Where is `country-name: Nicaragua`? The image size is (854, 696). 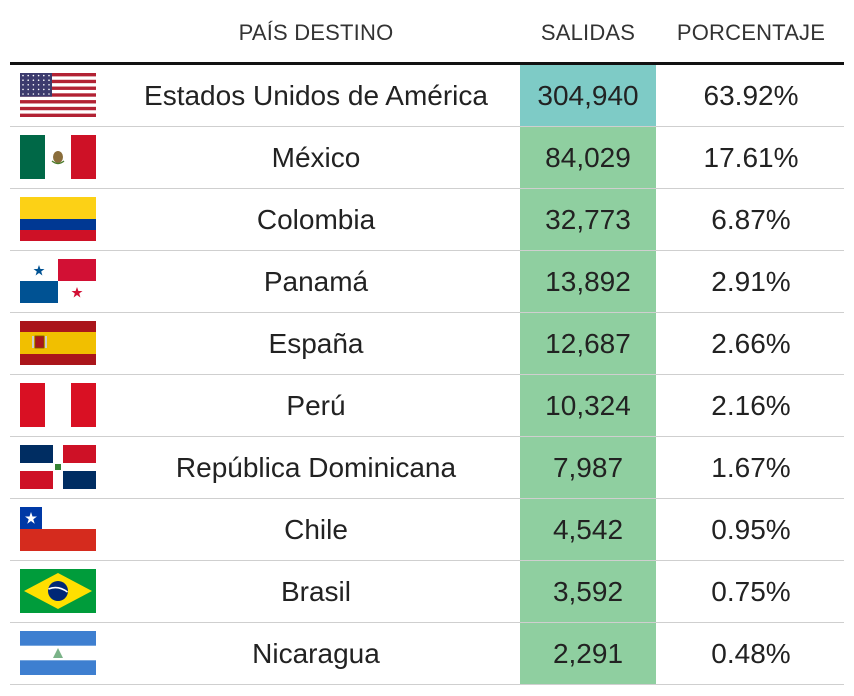 country-name: Nicaragua is located at coordinates (316, 653).